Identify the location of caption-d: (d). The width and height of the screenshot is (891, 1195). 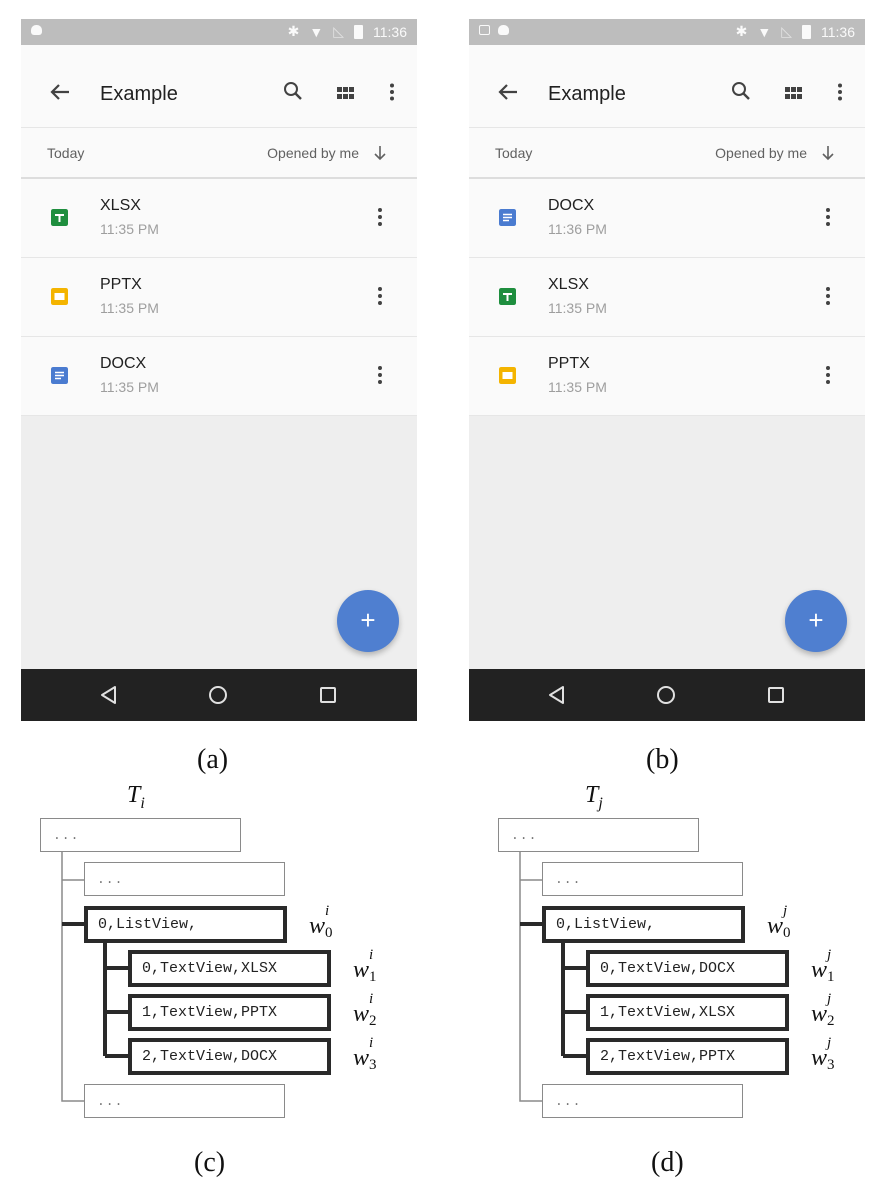
(667, 1162).